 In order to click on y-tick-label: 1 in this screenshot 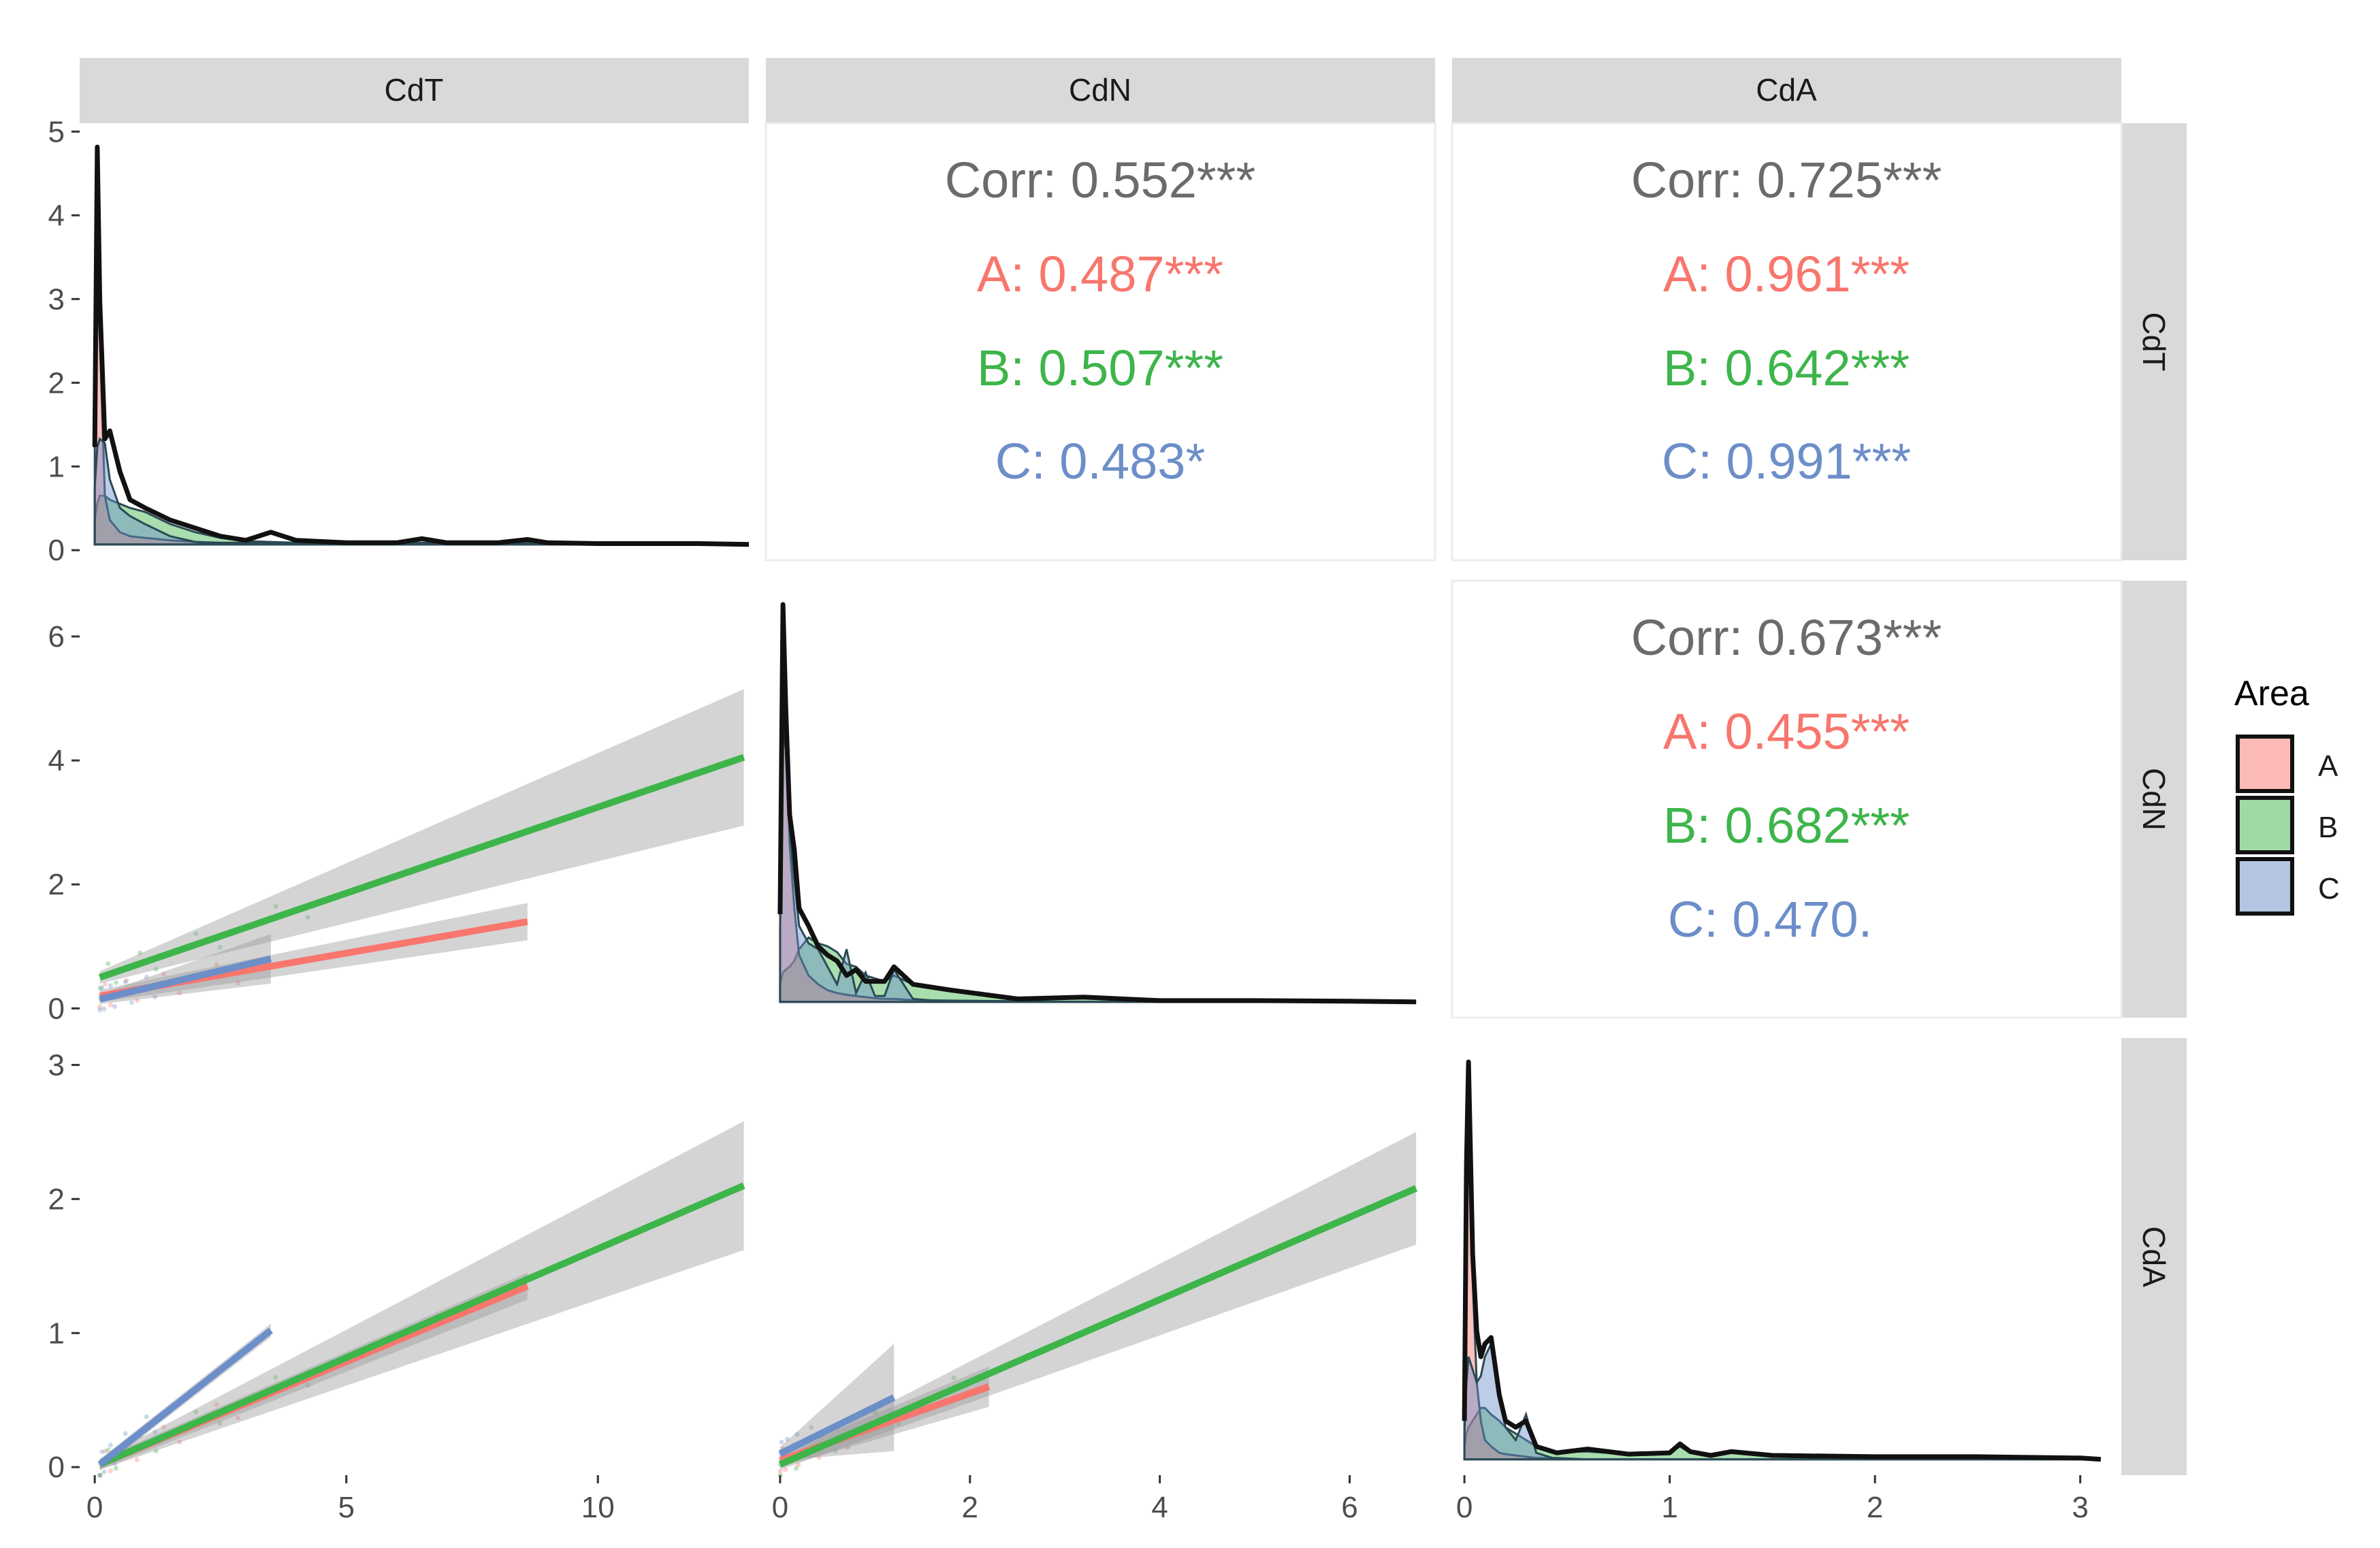, I will do `click(56, 467)`.